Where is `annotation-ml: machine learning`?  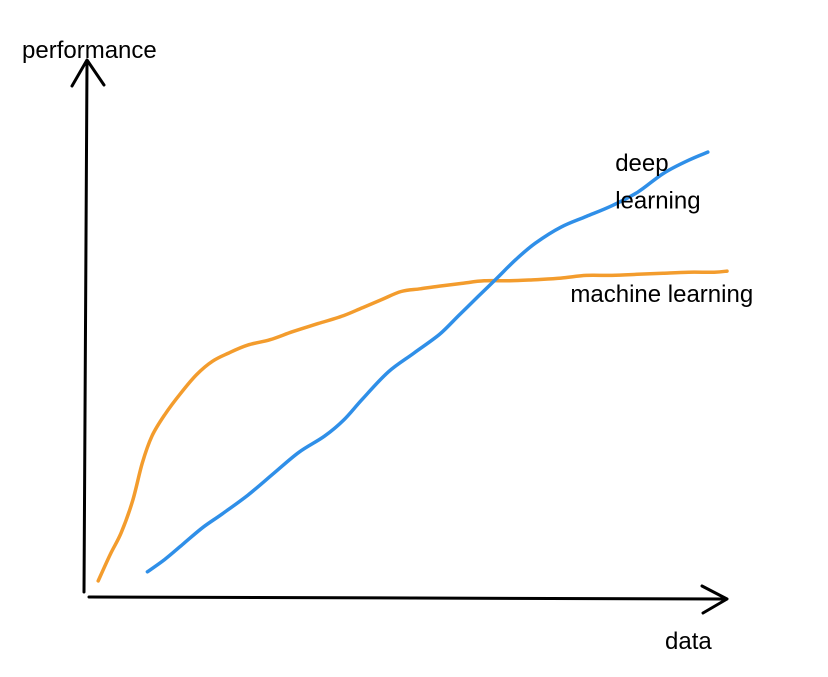
annotation-ml: machine learning is located at coordinates (661, 294).